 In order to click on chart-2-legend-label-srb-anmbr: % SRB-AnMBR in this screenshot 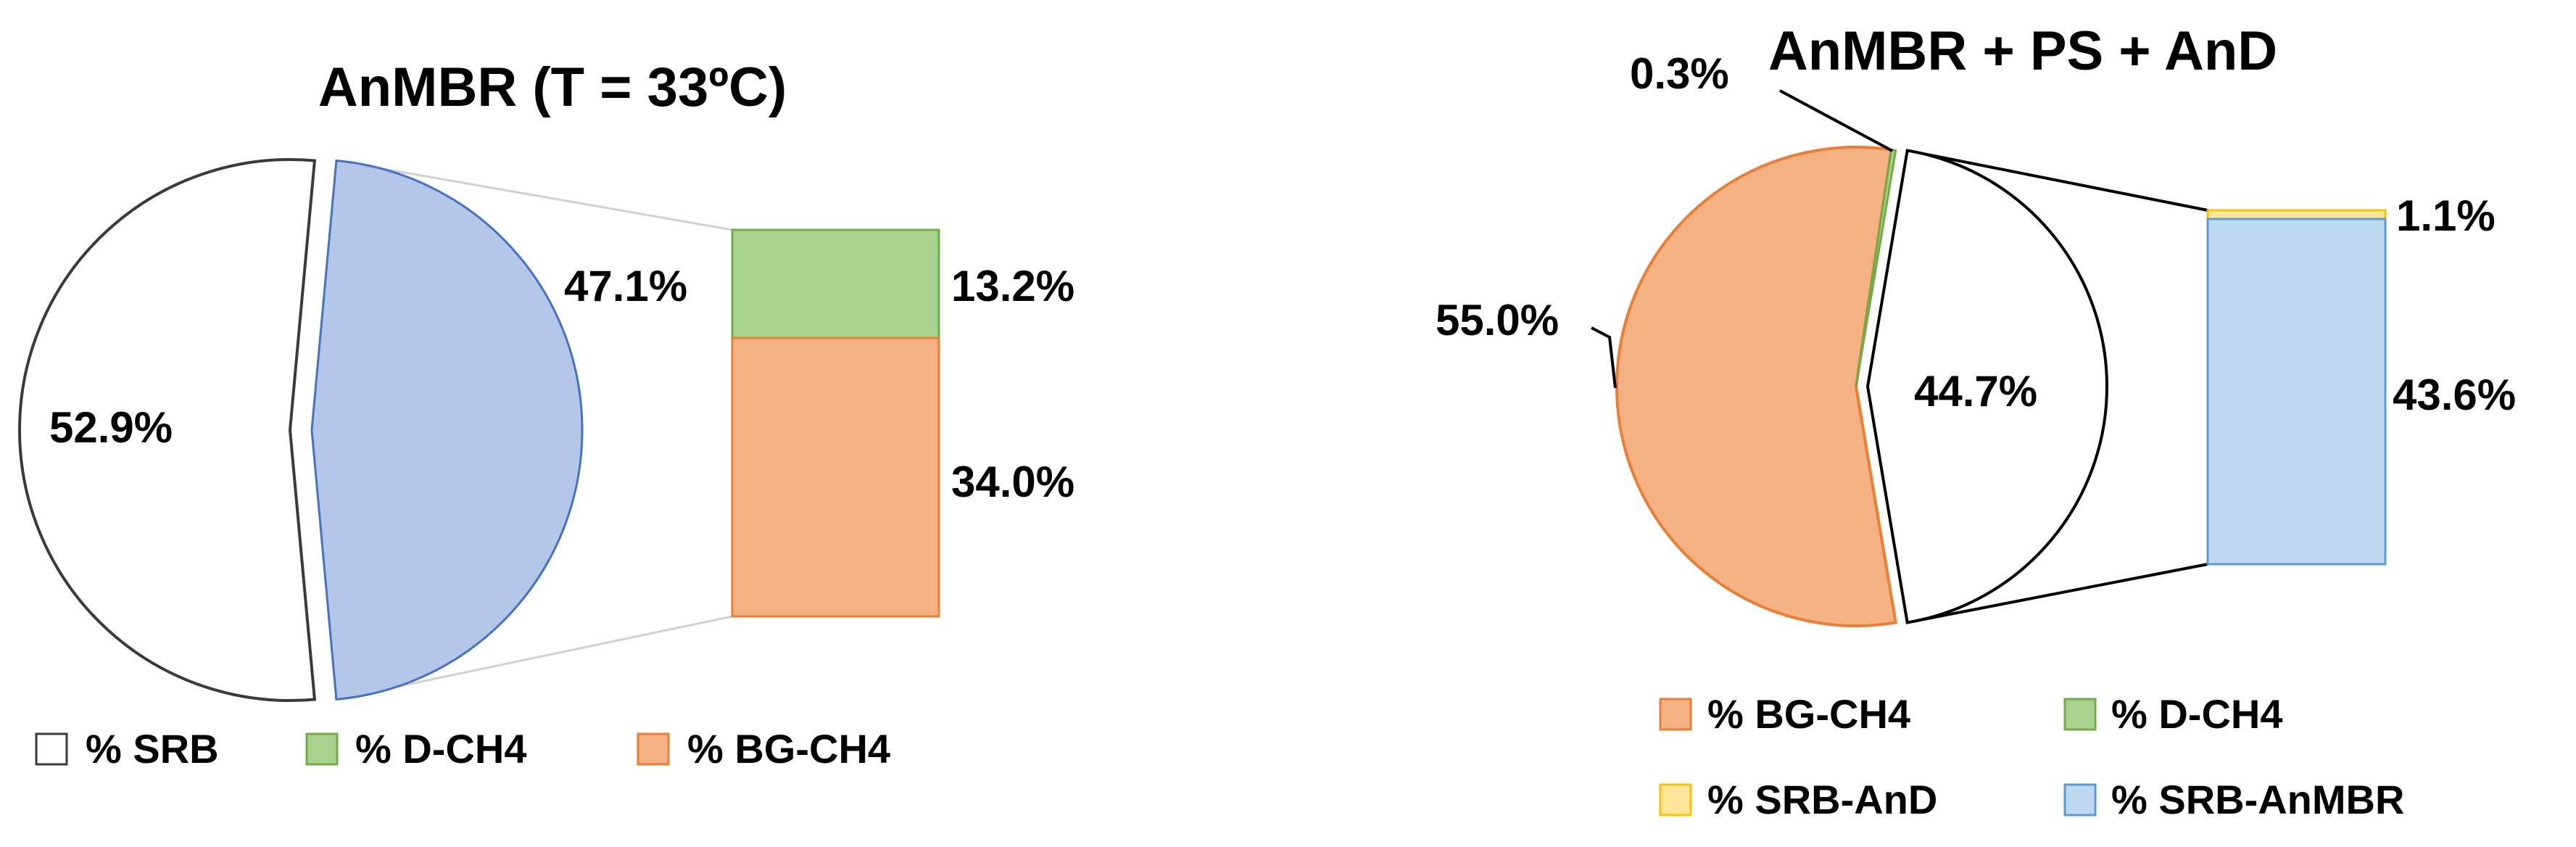, I will do `click(2257, 799)`.